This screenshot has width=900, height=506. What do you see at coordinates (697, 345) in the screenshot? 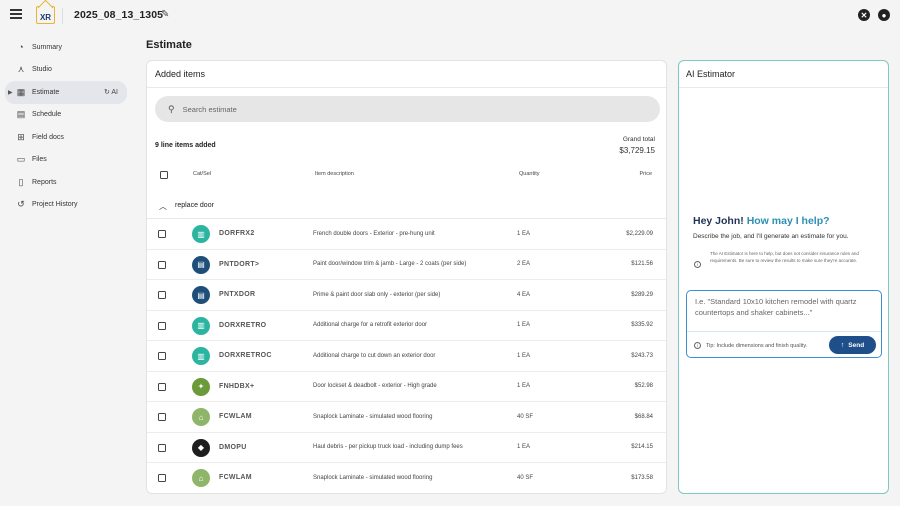
I see `info-icon: i` at bounding box center [697, 345].